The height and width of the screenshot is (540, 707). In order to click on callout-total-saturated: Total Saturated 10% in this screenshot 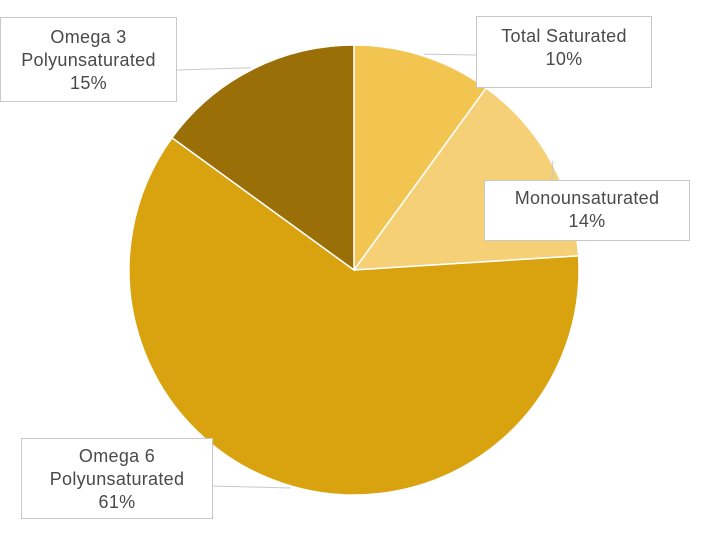, I will do `click(564, 52)`.